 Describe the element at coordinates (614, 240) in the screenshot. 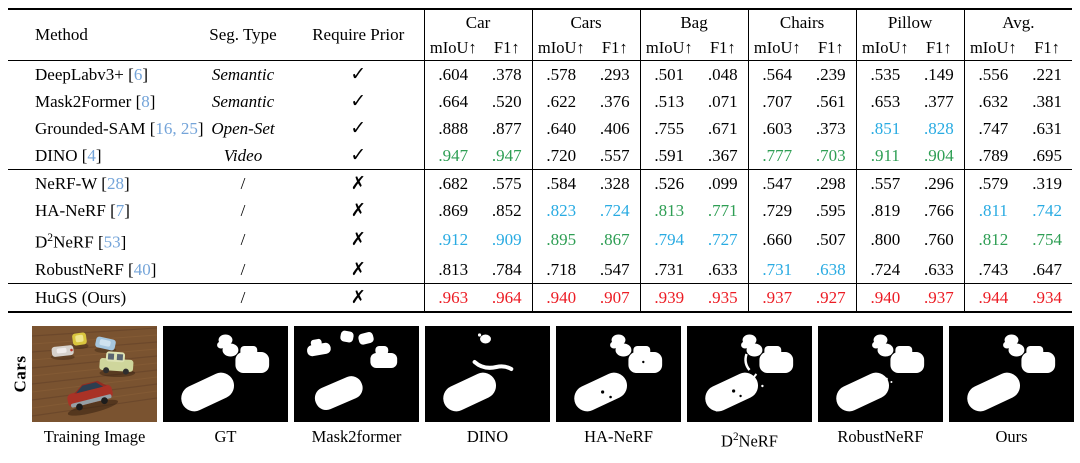

I see `value-cell: .867` at that location.